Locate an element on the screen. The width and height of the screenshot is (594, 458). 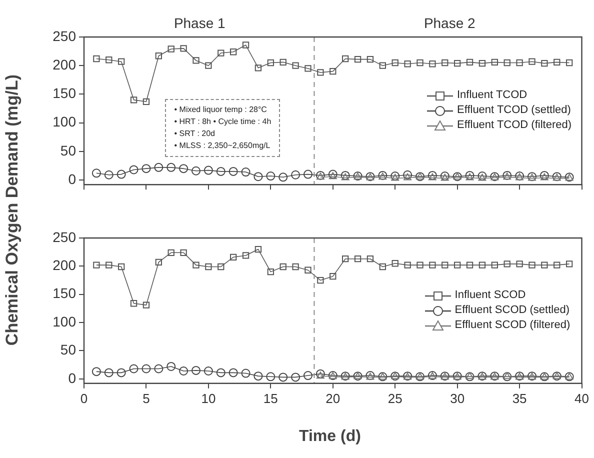
x-tick-label: 25 is located at coordinates (395, 398).